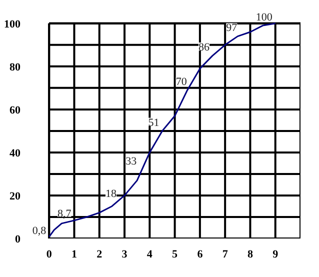 This screenshot has height=277, width=319. Describe the element at coordinates (125, 254) in the screenshot. I see `x-tick-label: 3` at that location.